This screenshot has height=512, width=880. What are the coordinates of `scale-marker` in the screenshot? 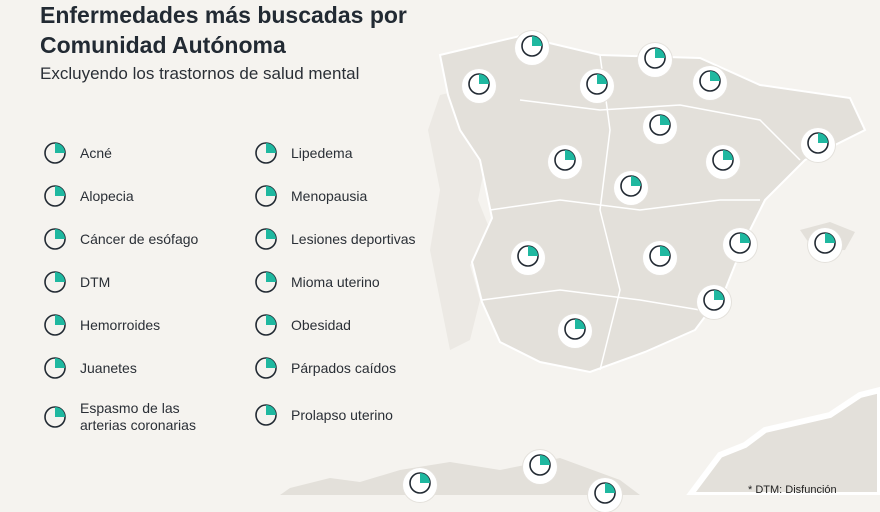 It's located at (528, 258).